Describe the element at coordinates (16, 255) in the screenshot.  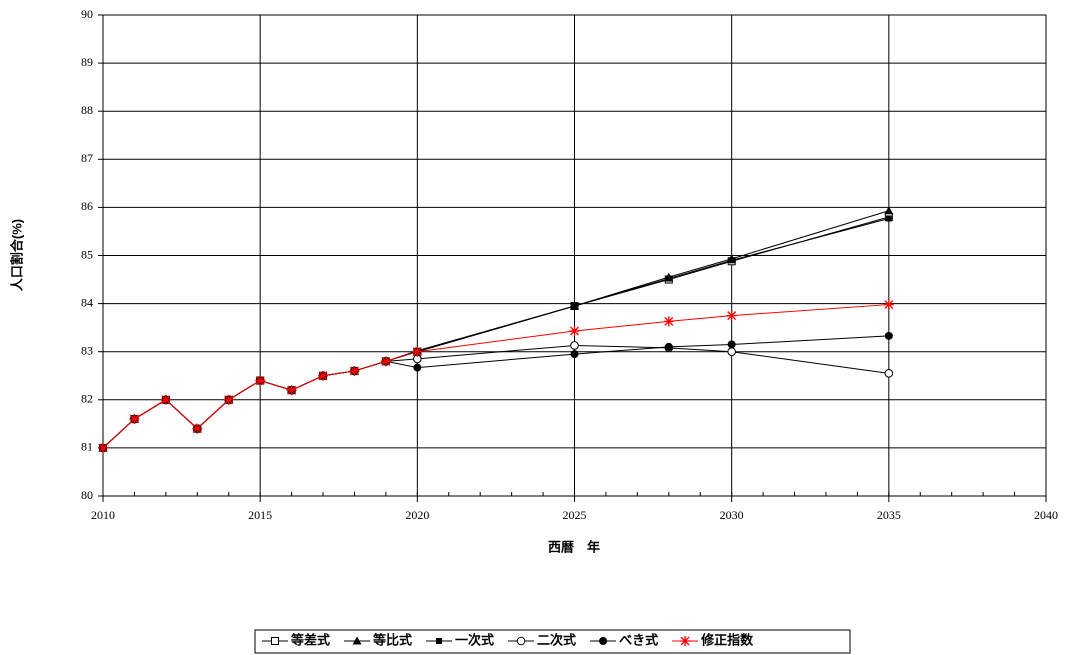
I see `y-axis-label: 人口割合(%)` at that location.